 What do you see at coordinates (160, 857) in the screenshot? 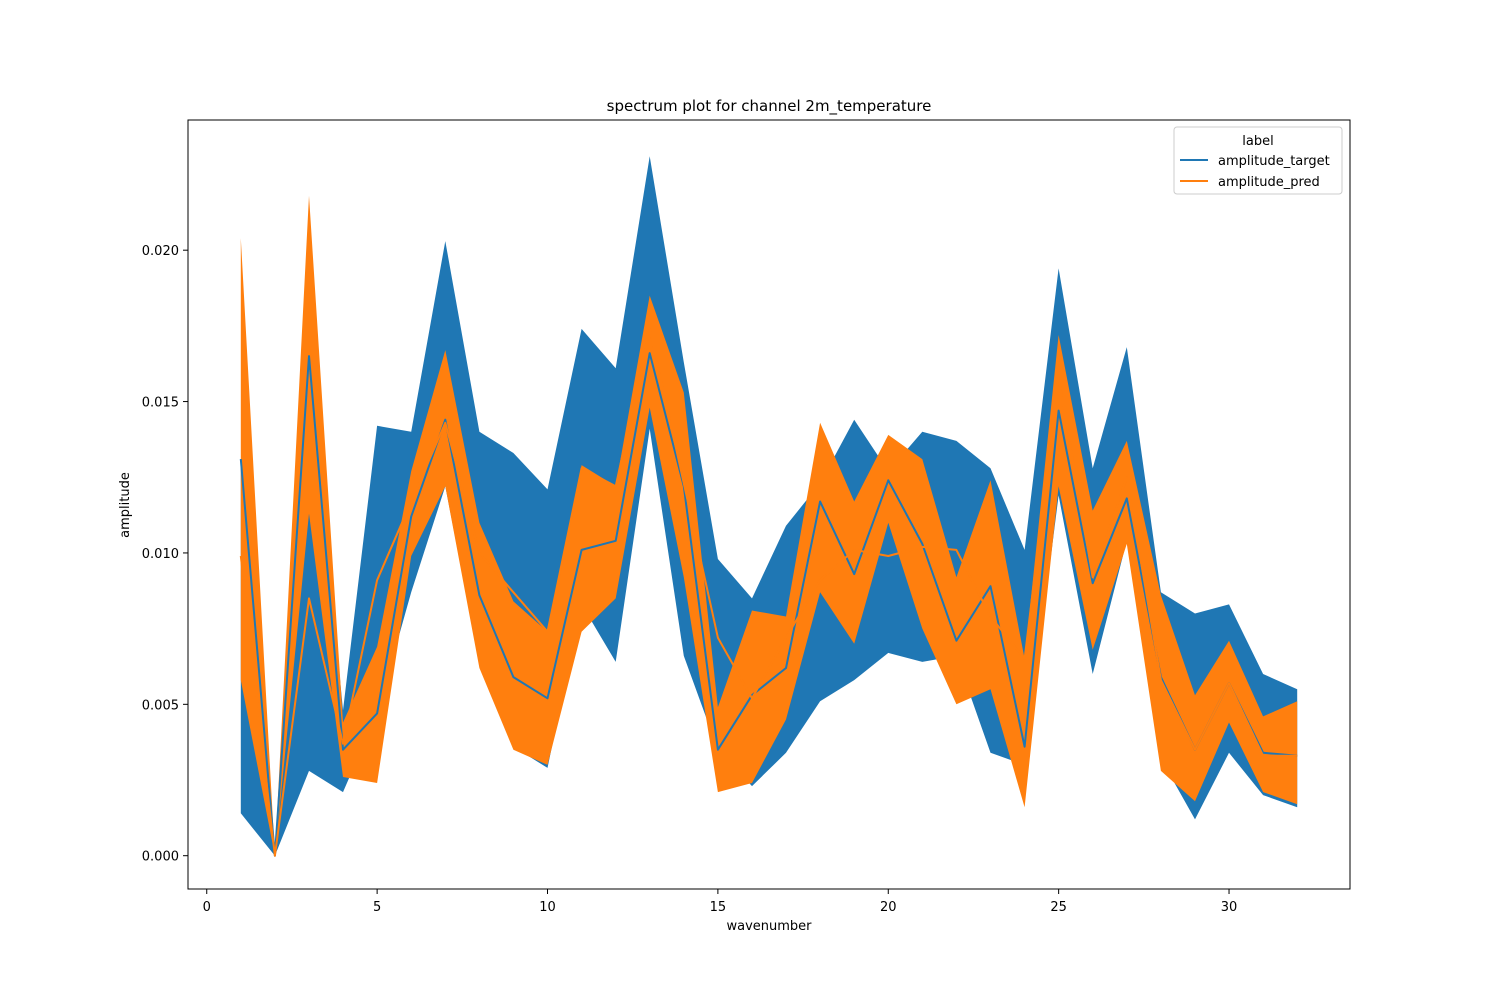
I see `y-tick-label: 0.000` at bounding box center [160, 857].